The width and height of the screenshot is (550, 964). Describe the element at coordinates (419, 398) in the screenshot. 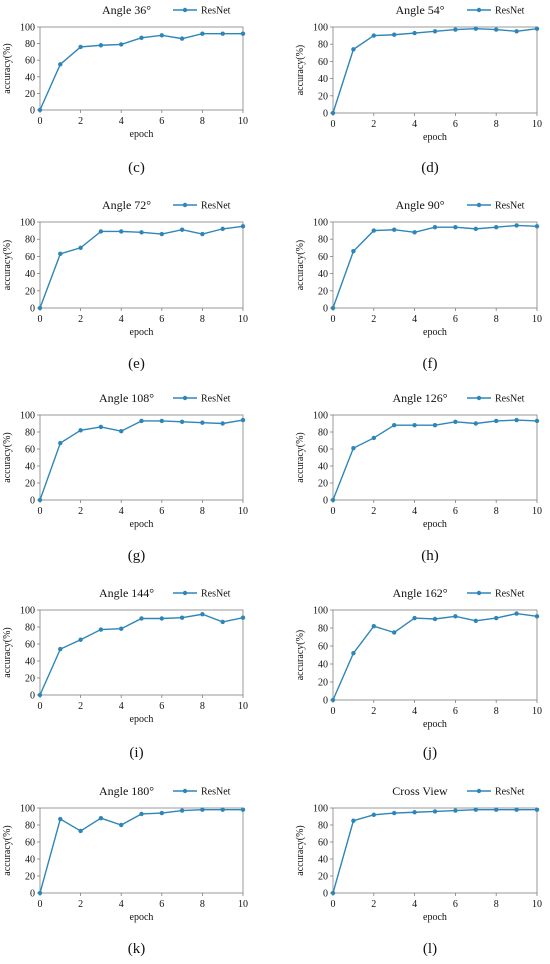

I see `chart-title: Angle 126°` at that location.